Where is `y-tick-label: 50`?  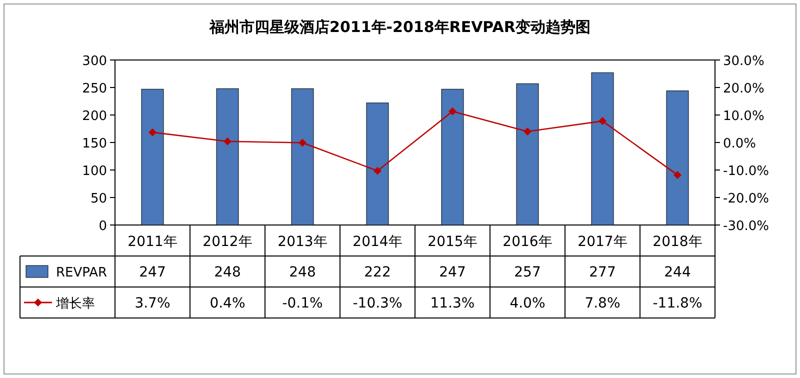 y-tick-label: 50 is located at coordinates (98, 199).